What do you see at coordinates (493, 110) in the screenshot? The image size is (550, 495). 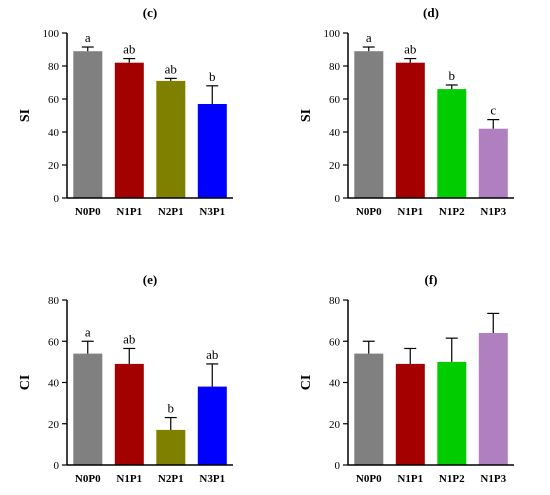 I see `significance-letter: c` at bounding box center [493, 110].